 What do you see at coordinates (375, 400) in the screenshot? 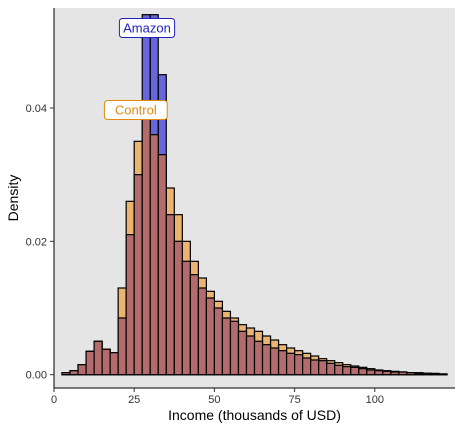
I see `x-tick-label: 100` at bounding box center [375, 400].